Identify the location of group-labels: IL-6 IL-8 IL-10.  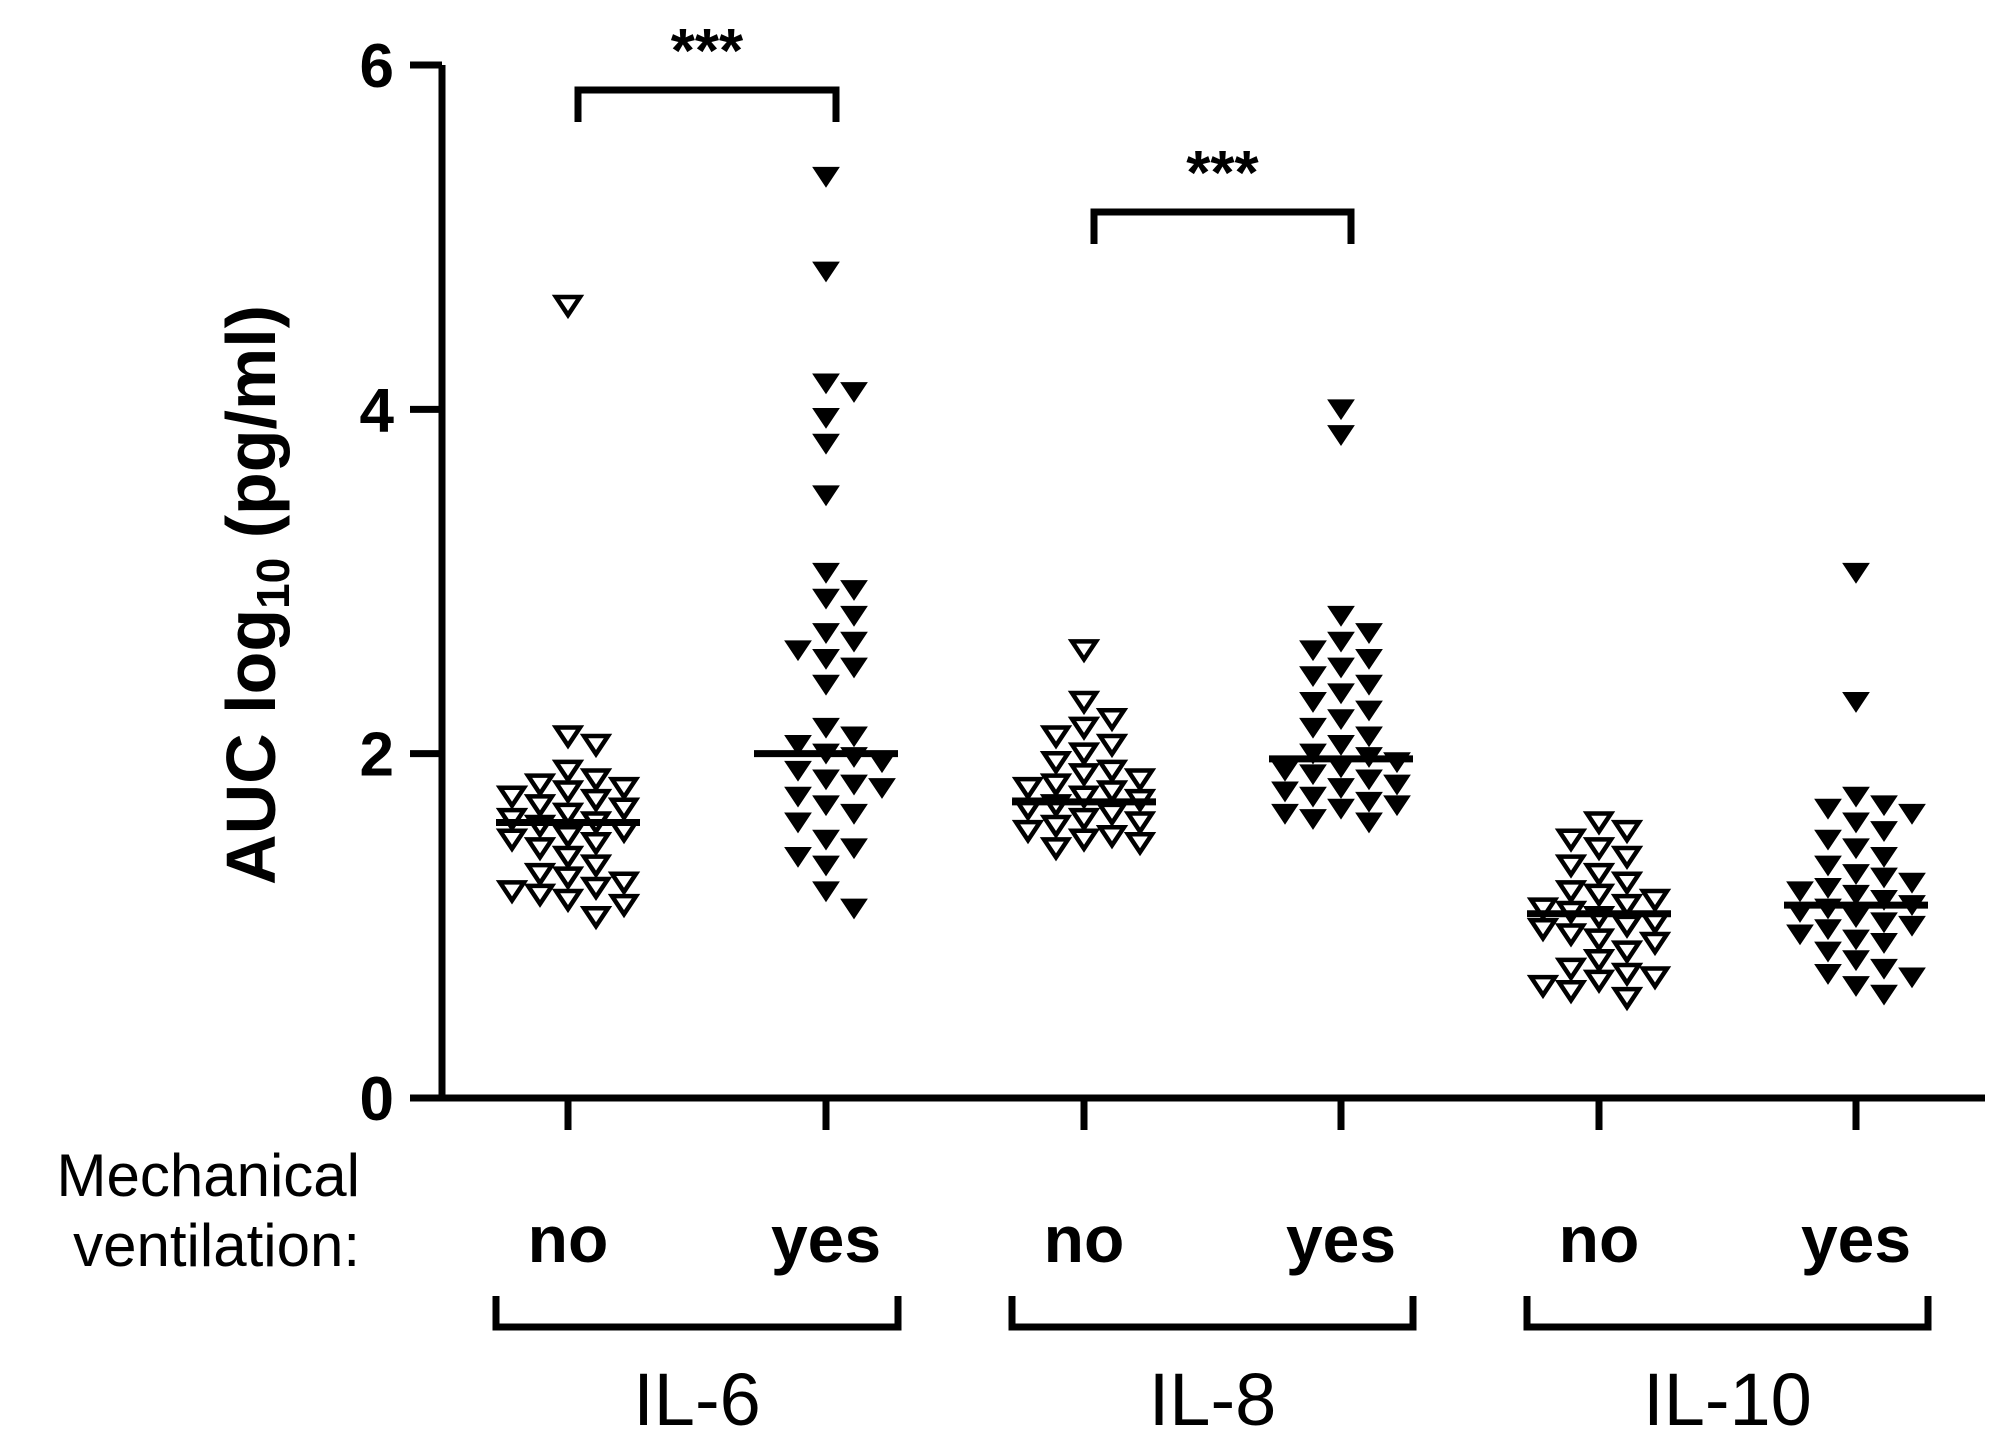
(1212, 1364).